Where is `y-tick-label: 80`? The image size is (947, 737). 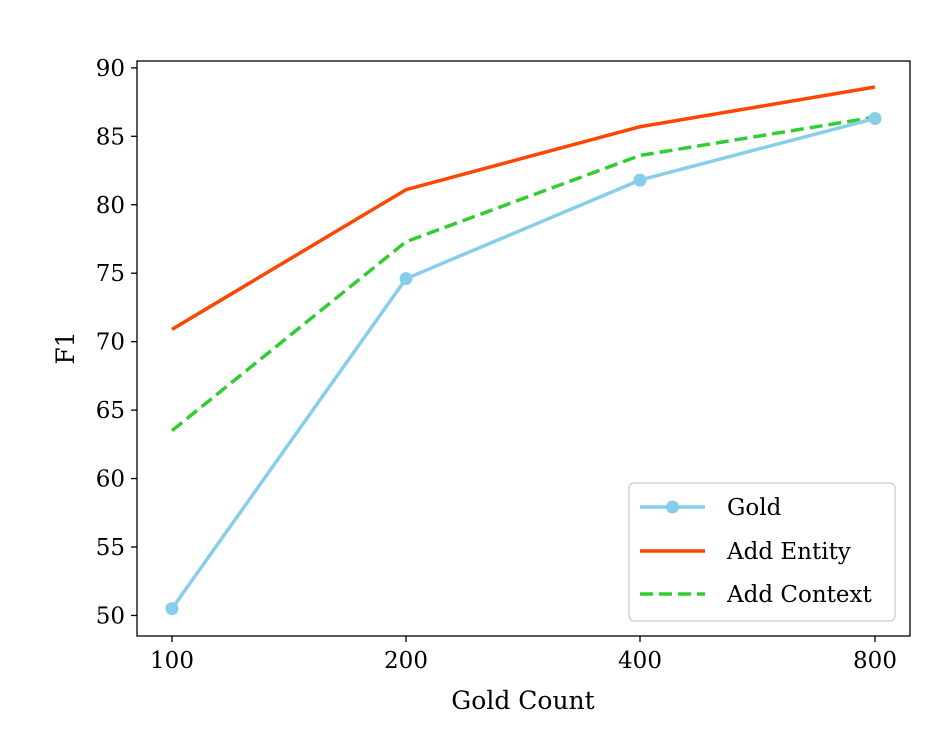 y-tick-label: 80 is located at coordinates (110, 206).